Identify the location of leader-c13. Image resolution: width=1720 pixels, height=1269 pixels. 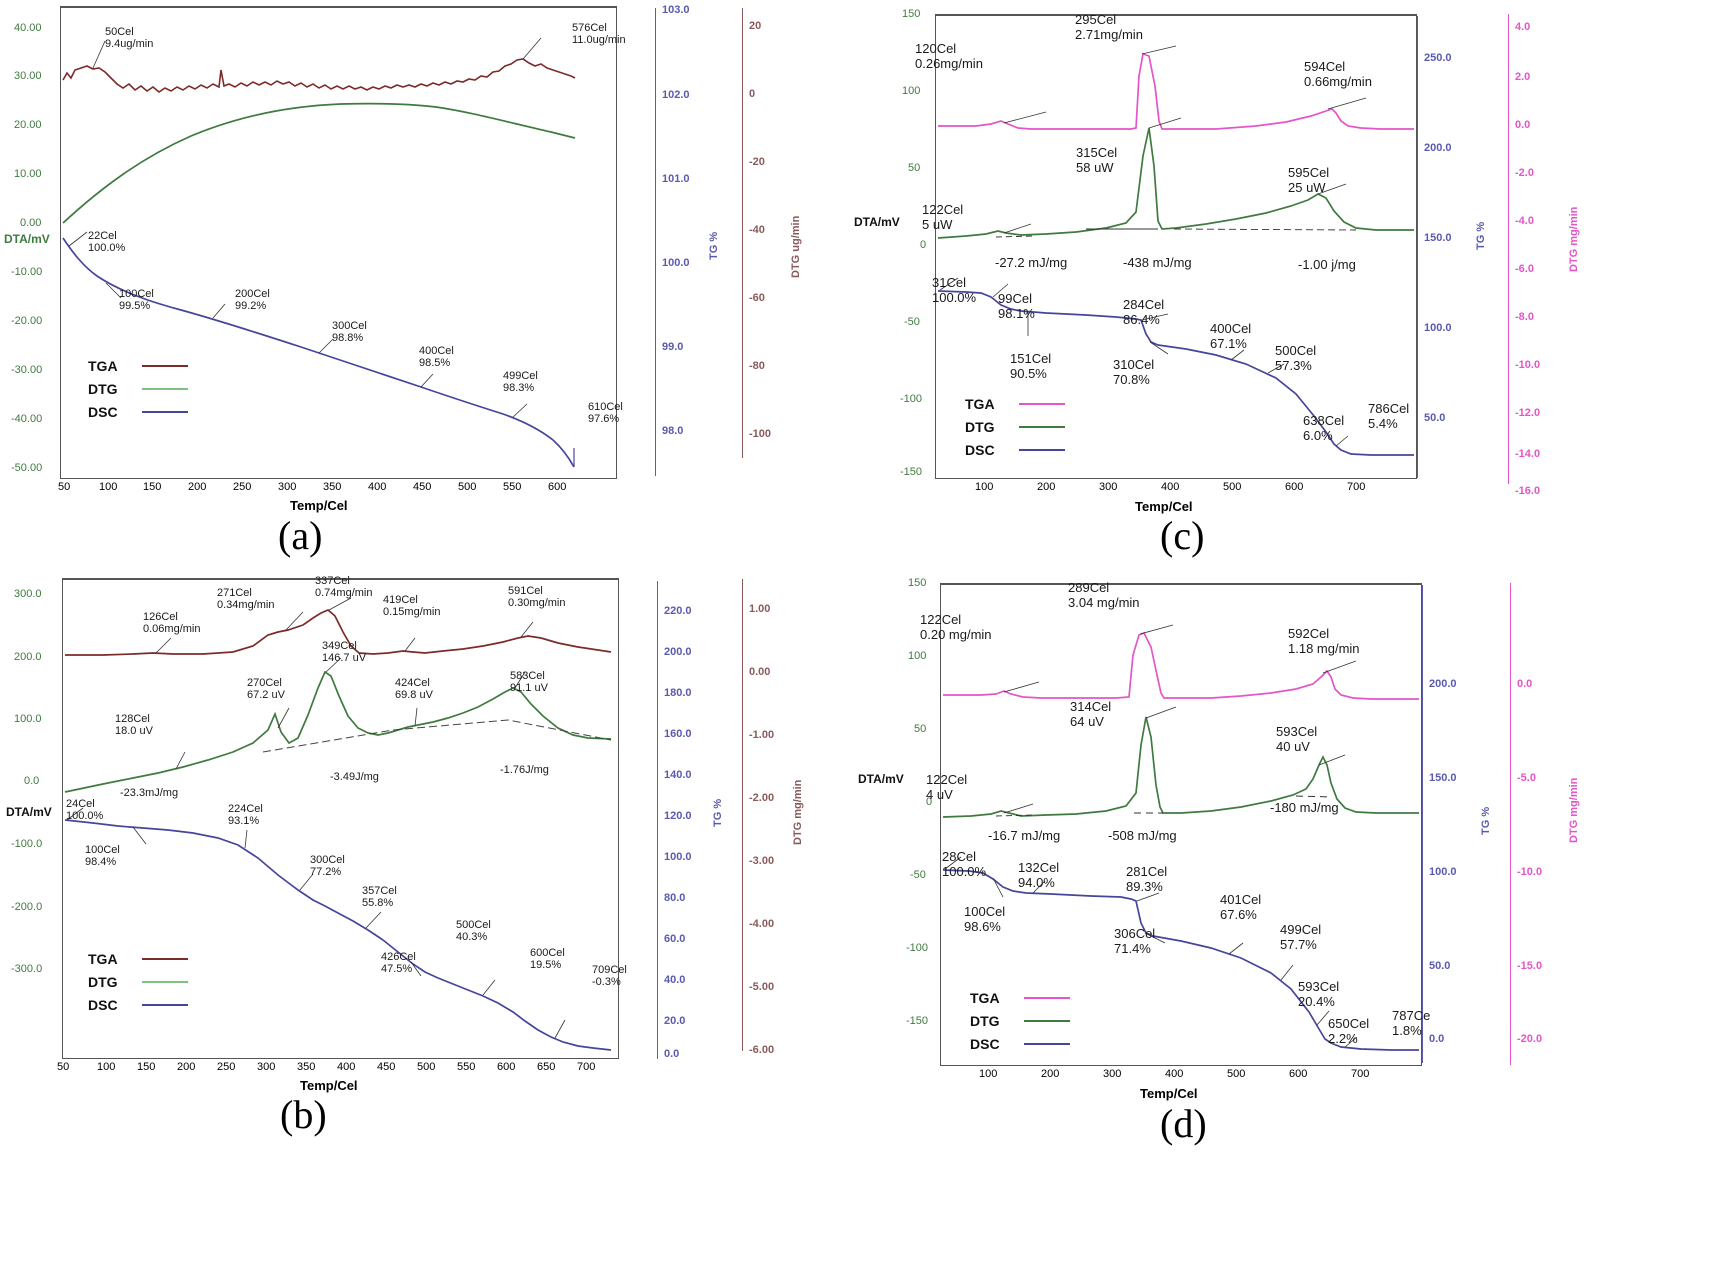
(1276, 368).